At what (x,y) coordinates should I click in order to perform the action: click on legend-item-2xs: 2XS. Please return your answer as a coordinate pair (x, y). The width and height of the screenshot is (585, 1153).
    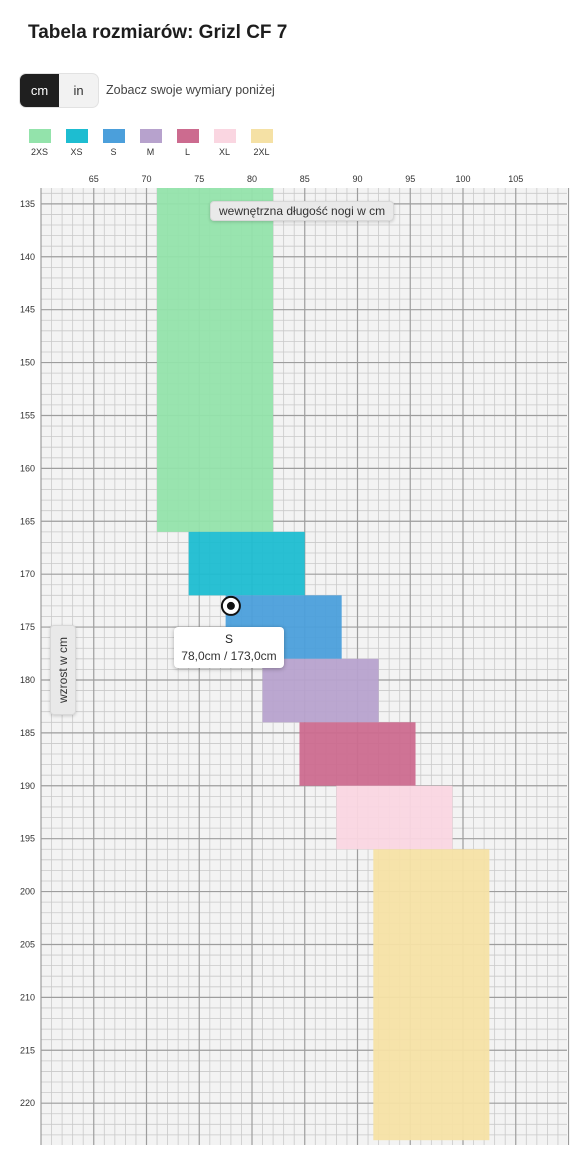
    Looking at the image, I should click on (39, 143).